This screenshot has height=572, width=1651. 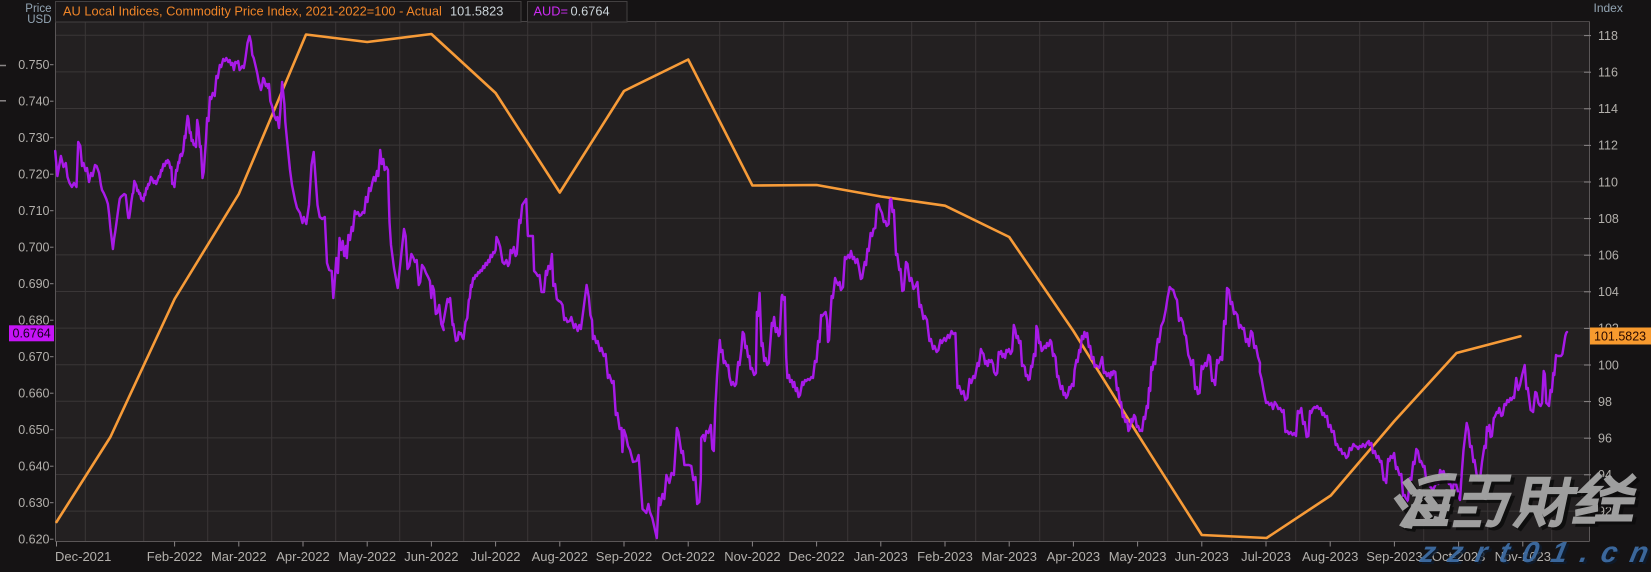 I want to click on svg-text: 98, so click(x=1605, y=402).